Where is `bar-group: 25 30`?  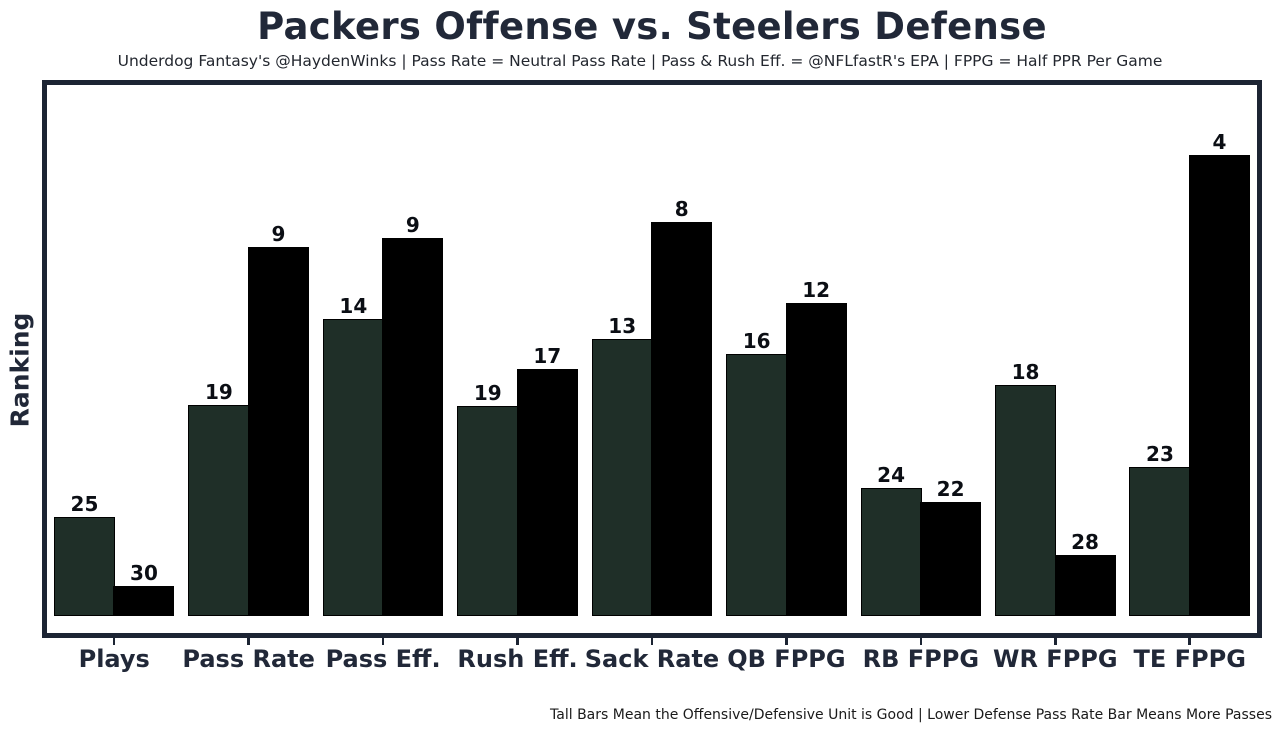 bar-group: 25 30 is located at coordinates (114, 350).